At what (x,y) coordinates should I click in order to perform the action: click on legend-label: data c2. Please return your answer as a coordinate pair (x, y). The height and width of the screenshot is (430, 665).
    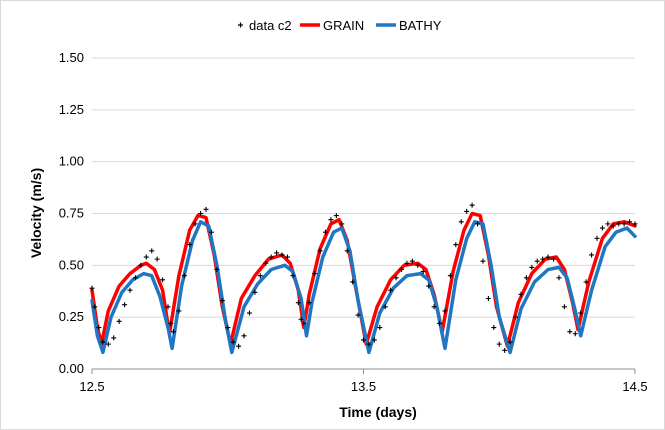
    Looking at the image, I should click on (270, 25).